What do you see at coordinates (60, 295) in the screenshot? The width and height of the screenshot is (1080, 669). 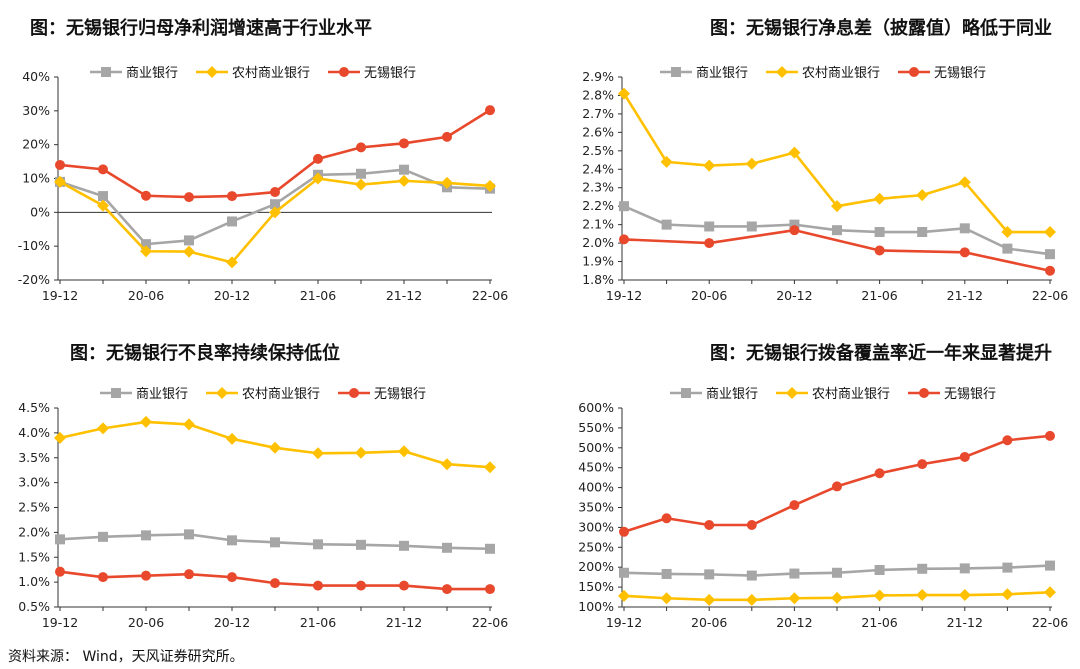 I see `x-tick-label: 19-12` at bounding box center [60, 295].